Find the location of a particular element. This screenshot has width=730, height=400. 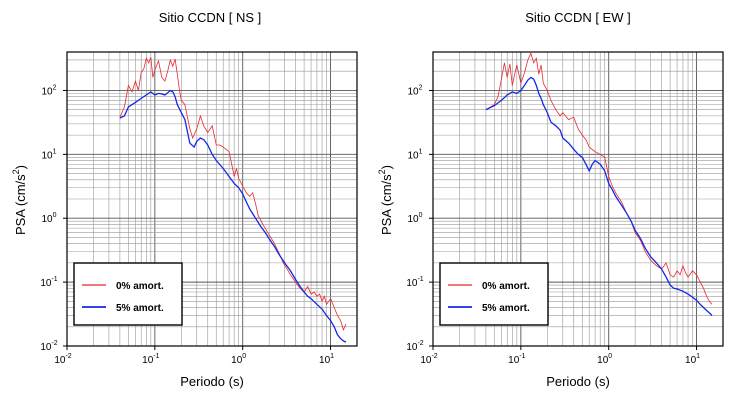

chart-title: Sitio CCDN [ EW ] is located at coordinates (577, 17).